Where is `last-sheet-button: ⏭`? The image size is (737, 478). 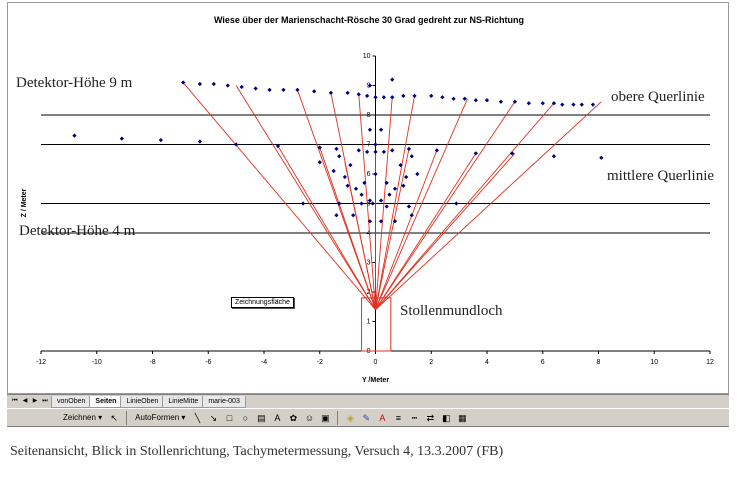
last-sheet-button: ⏭ is located at coordinates (45, 401).